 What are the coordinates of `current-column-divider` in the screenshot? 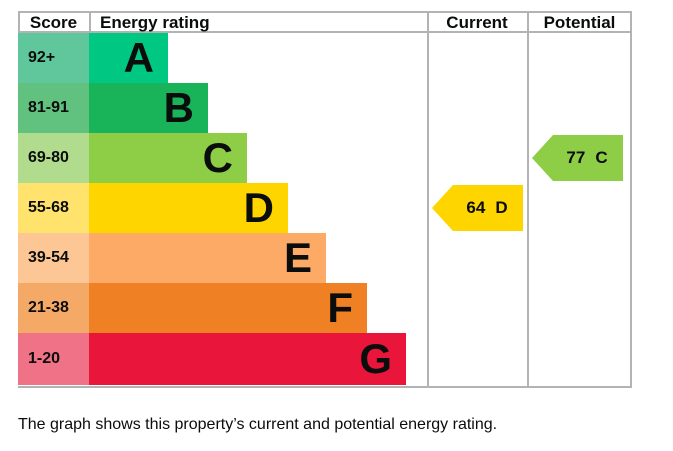 It's located at (428, 199).